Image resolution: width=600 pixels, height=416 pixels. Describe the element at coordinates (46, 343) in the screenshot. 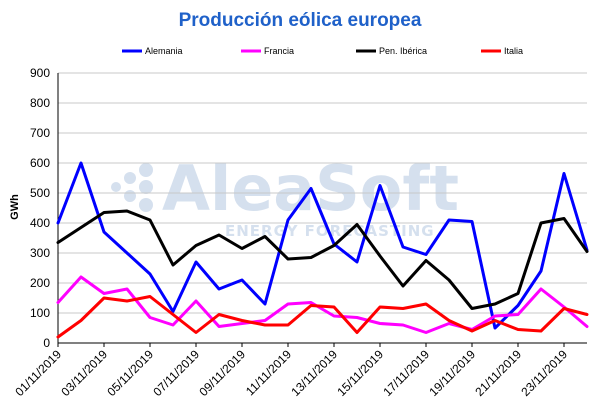

I see `y-tick-label: 0` at that location.